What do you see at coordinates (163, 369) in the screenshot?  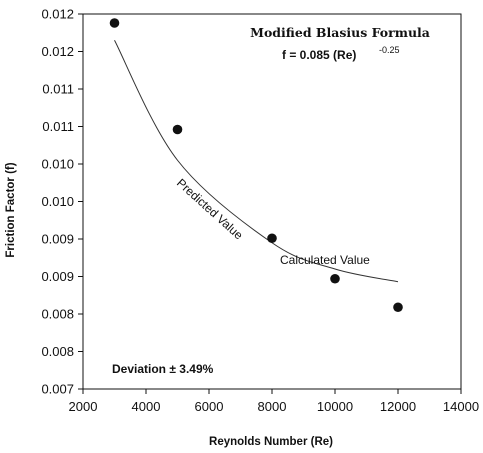 I see `deviation-label: Deviation ± 3.49%` at bounding box center [163, 369].